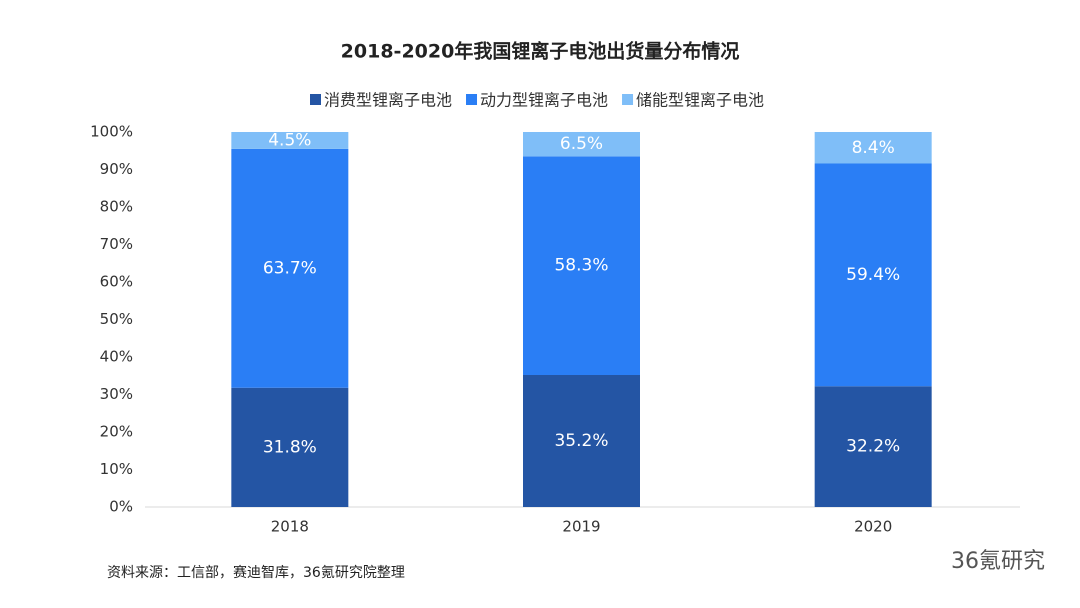  What do you see at coordinates (116, 319) in the screenshot?
I see `y-tick-label: 50%` at bounding box center [116, 319].